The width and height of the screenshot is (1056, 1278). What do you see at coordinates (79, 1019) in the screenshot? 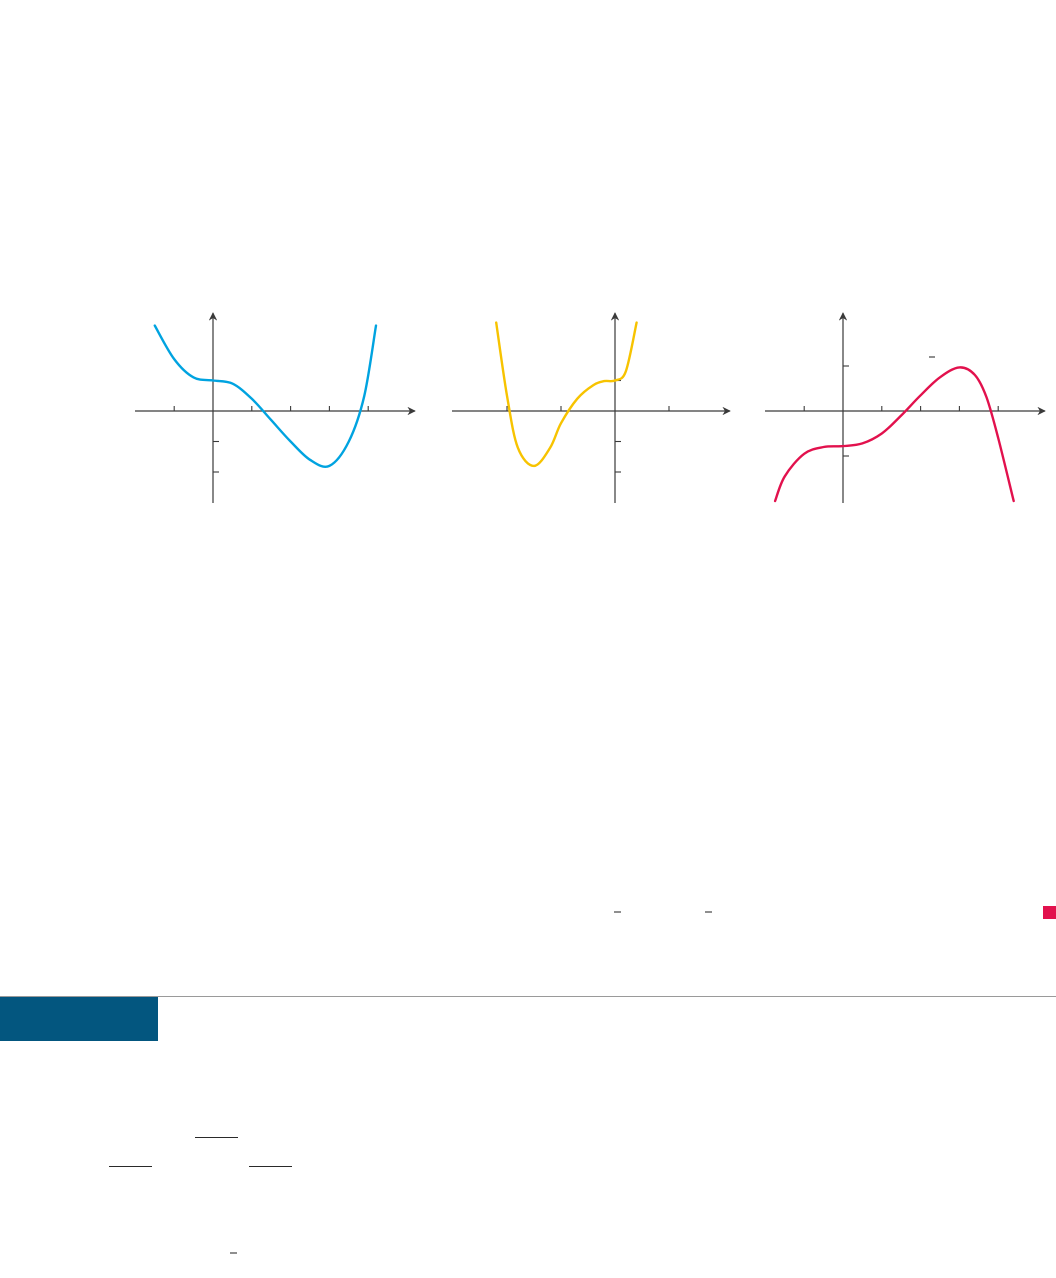
I see `section-header-tab` at bounding box center [79, 1019].